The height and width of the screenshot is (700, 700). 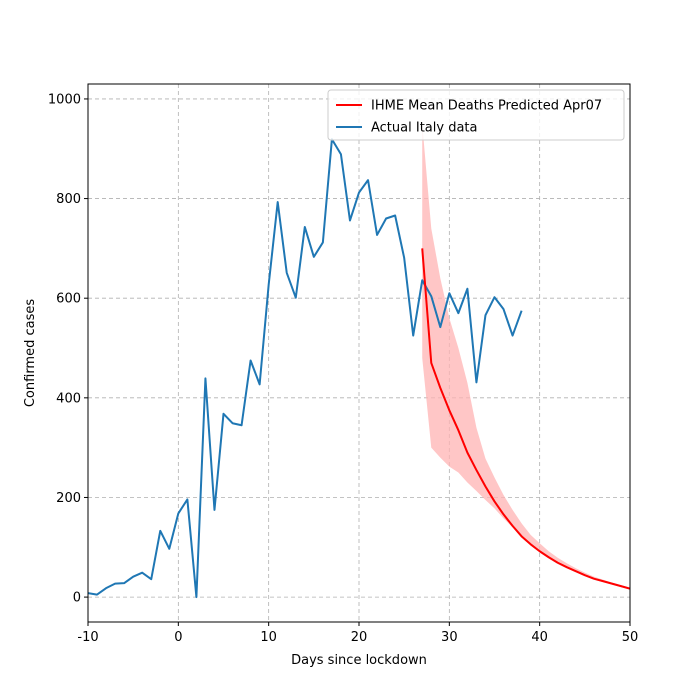 What do you see at coordinates (525, 419) in the screenshot?
I see `predicted-deaths-line` at bounding box center [525, 419].